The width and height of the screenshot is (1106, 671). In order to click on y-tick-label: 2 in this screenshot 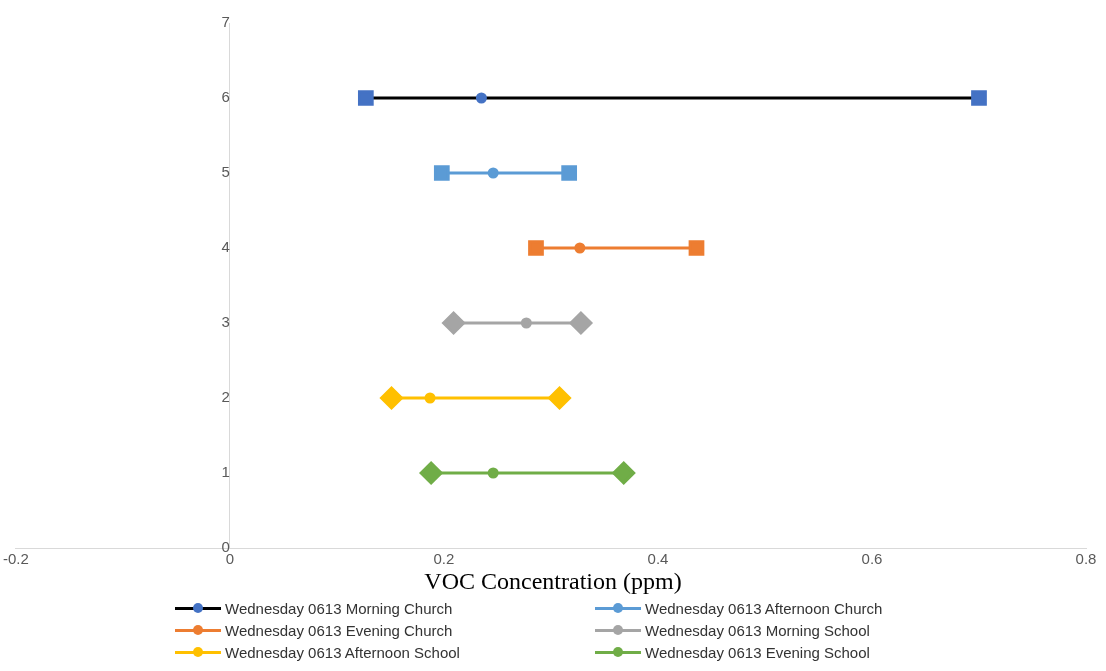, I will do `click(225, 397)`.